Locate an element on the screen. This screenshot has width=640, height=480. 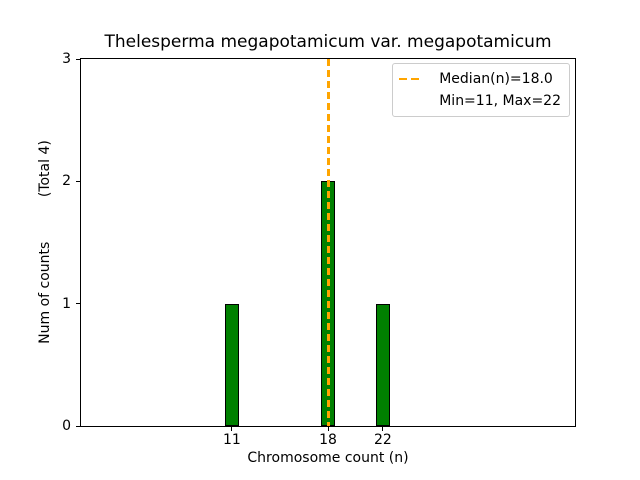
y-tick-label-3: 3 is located at coordinates (50, 59).